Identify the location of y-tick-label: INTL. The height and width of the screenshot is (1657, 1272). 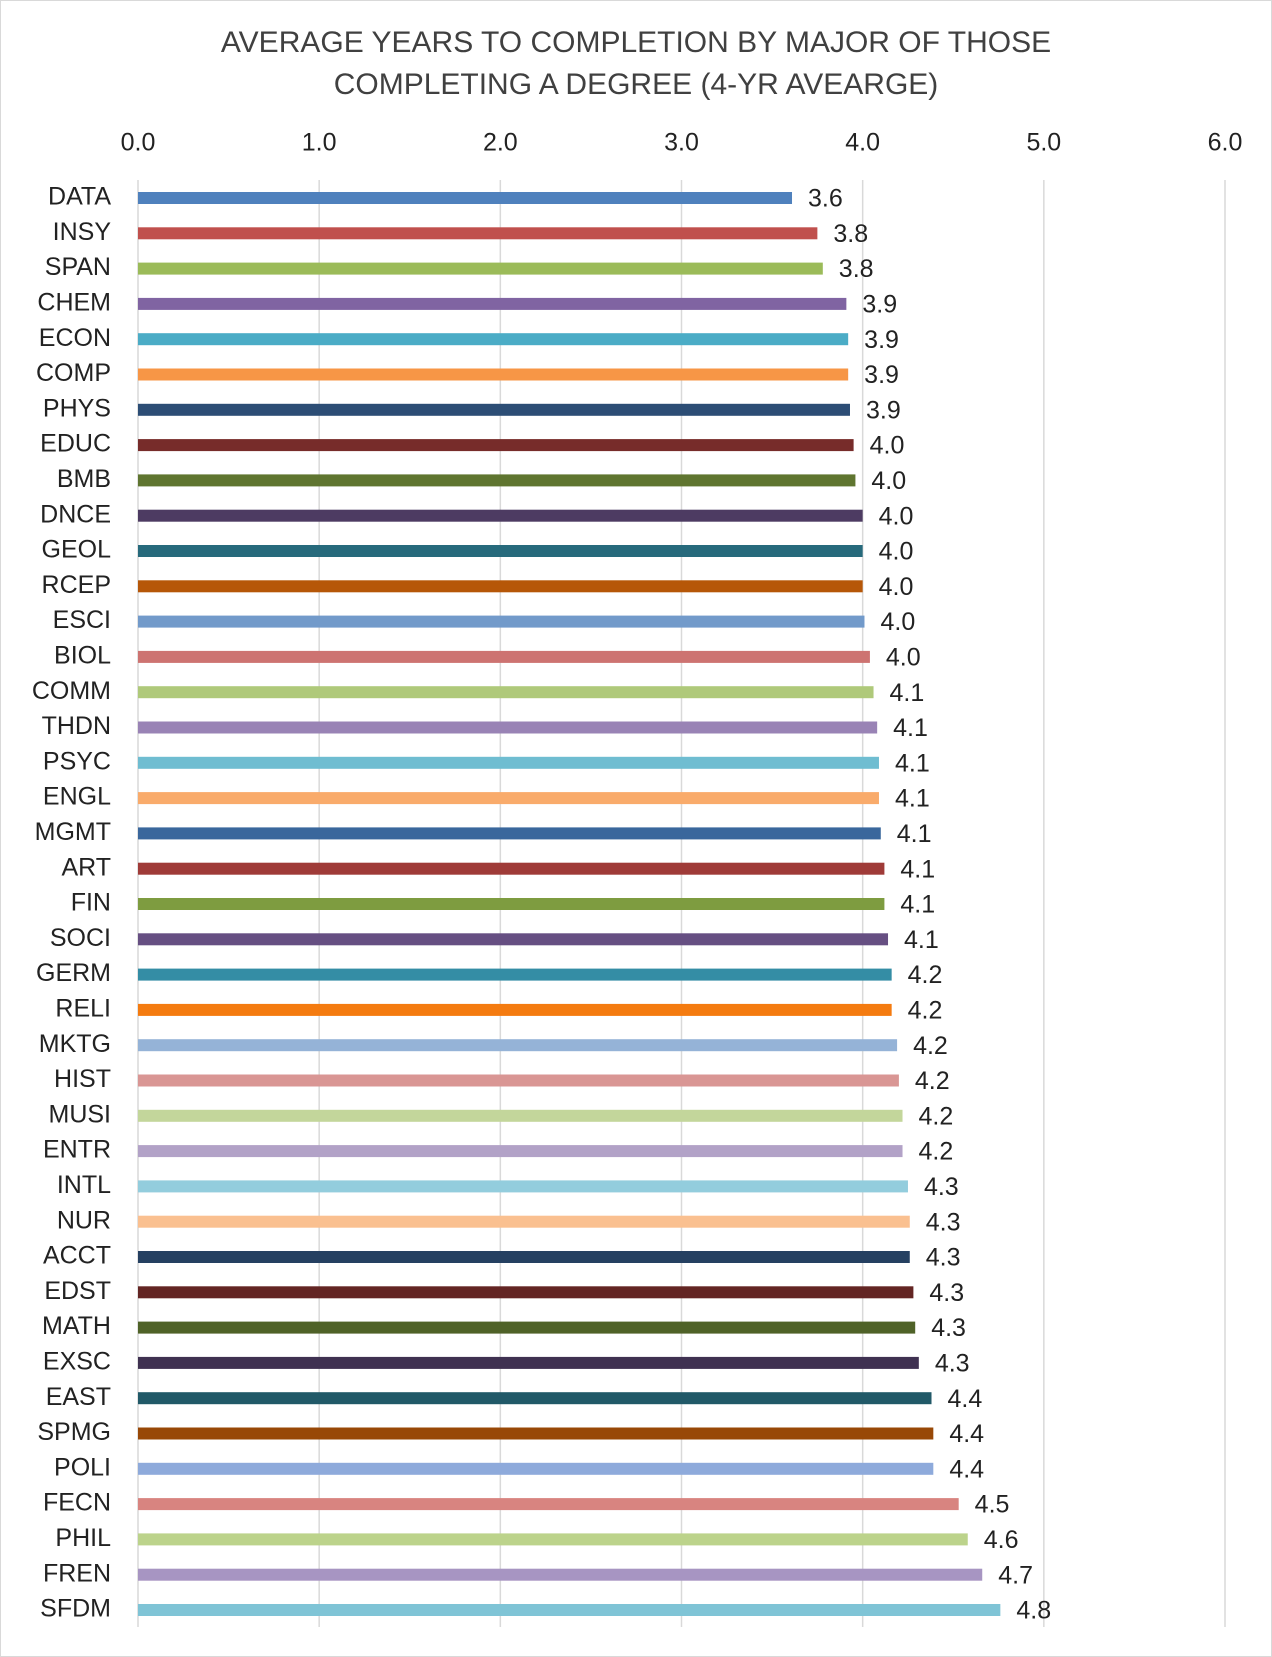
(84, 1185).